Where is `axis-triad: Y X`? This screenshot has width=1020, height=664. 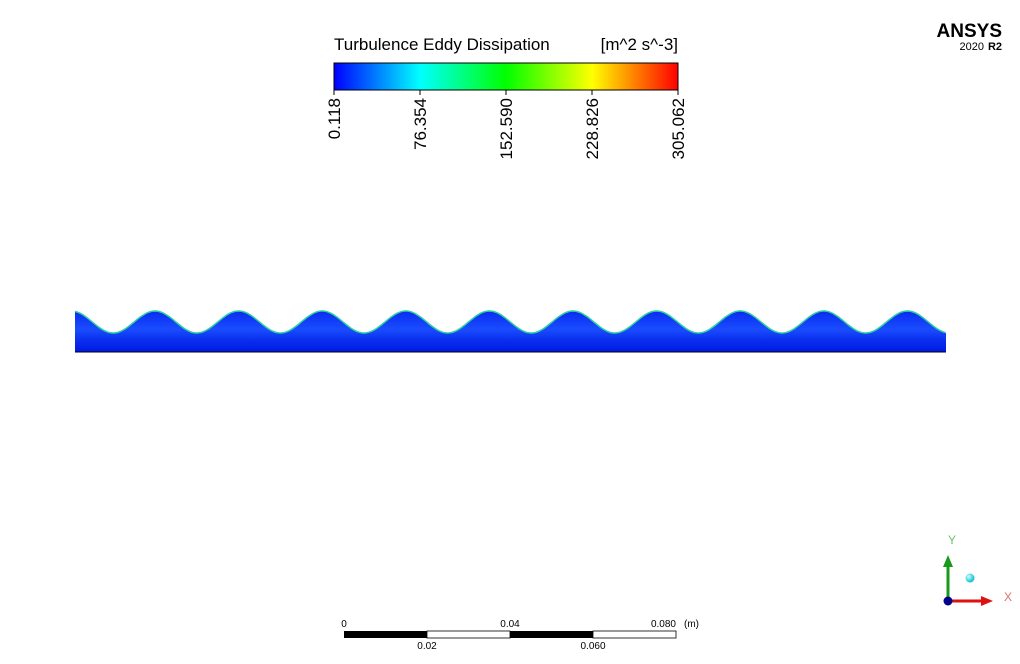 axis-triad: Y X is located at coordinates (977, 569).